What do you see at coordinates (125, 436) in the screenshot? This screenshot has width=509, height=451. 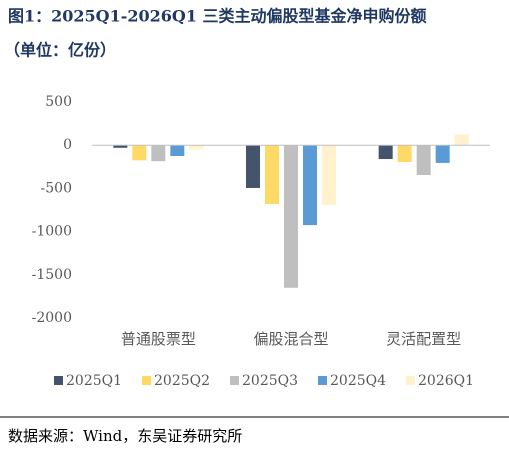 I see `source-note: 数据来源：Wind，东吴证券研究所` at bounding box center [125, 436].